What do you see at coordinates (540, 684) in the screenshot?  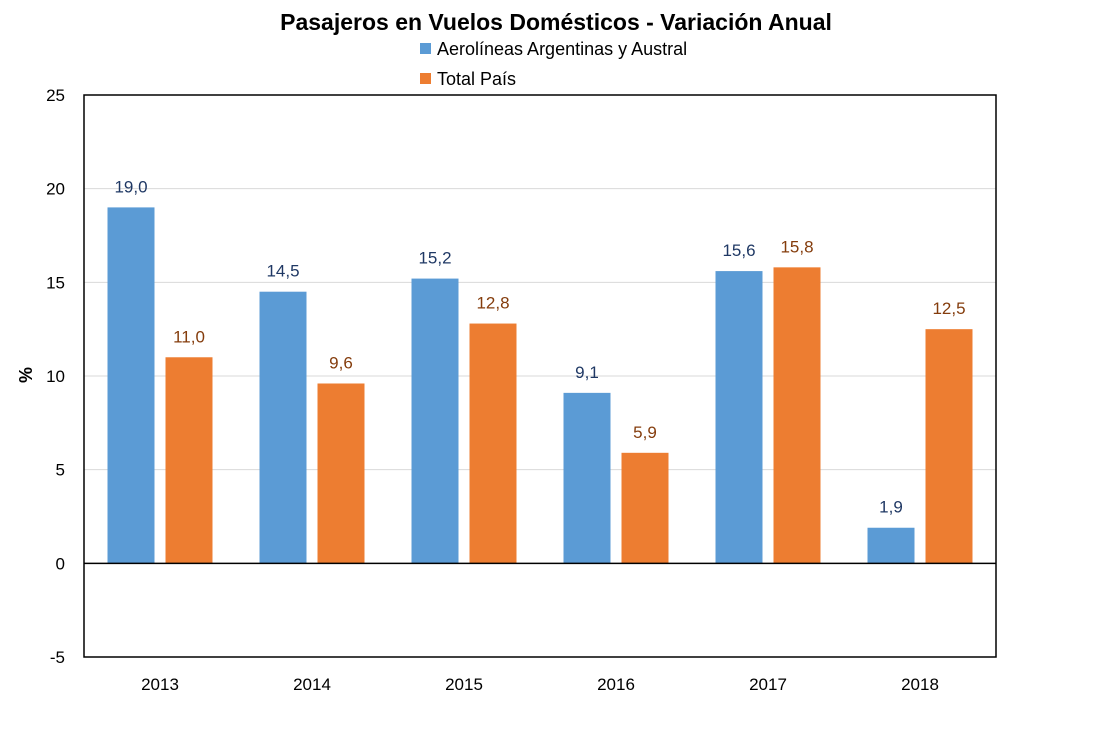 I see `x-axis-ticks: 2013 2014 2015 2016 2017 2018` at bounding box center [540, 684].